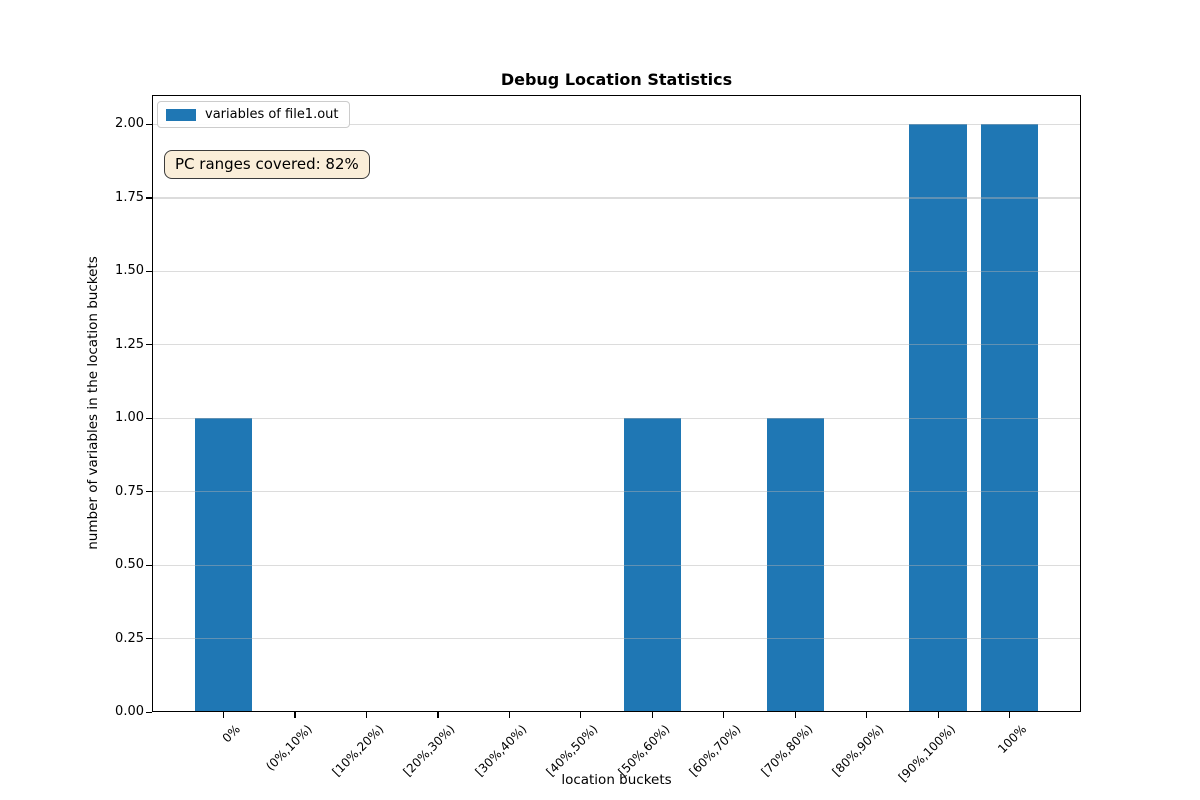 This screenshot has width=1200, height=800. Describe the element at coordinates (129, 711) in the screenshot. I see `y-tick-label: 0.00` at that location.